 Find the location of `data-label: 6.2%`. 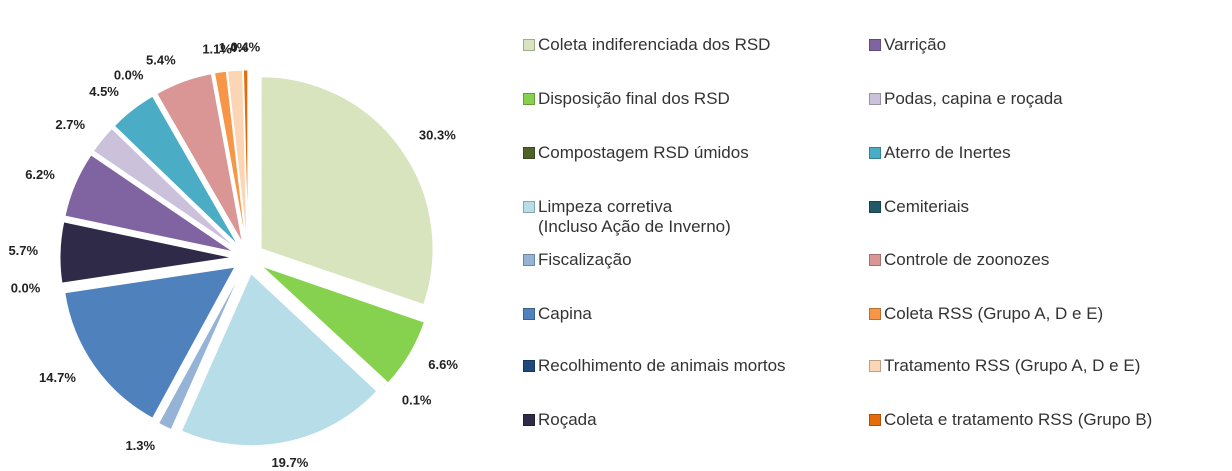

data-label: 6.2% is located at coordinates (40, 174).